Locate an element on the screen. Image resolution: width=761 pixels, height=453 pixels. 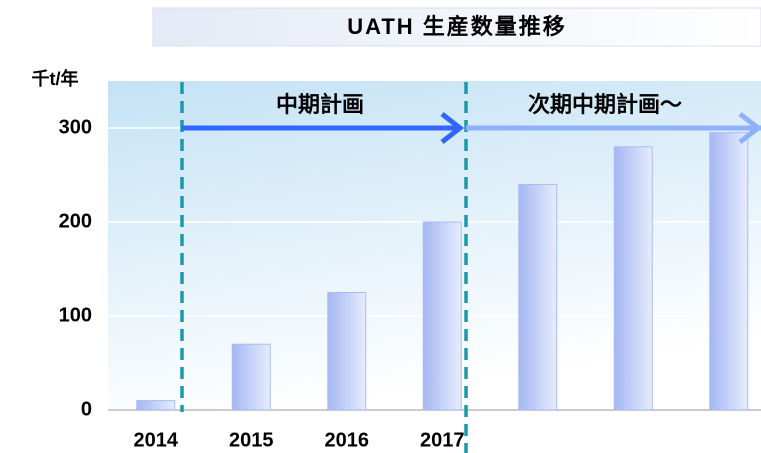
chart-title: UATH 生産数量推移 is located at coordinates (457, 26).